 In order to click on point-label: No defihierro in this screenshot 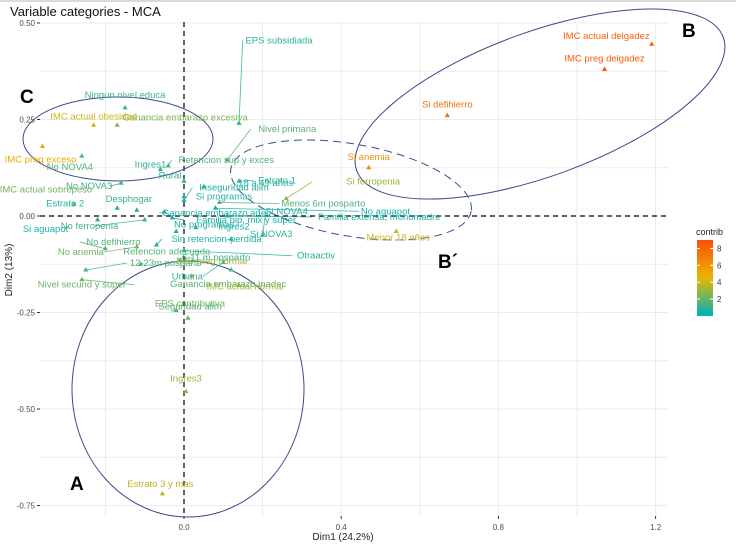, I will do `click(113, 242)`.